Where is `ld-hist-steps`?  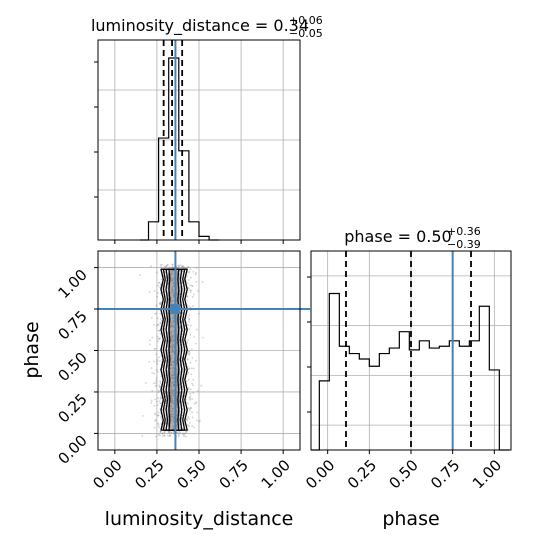
ld-hist-steps is located at coordinates (180, 149).